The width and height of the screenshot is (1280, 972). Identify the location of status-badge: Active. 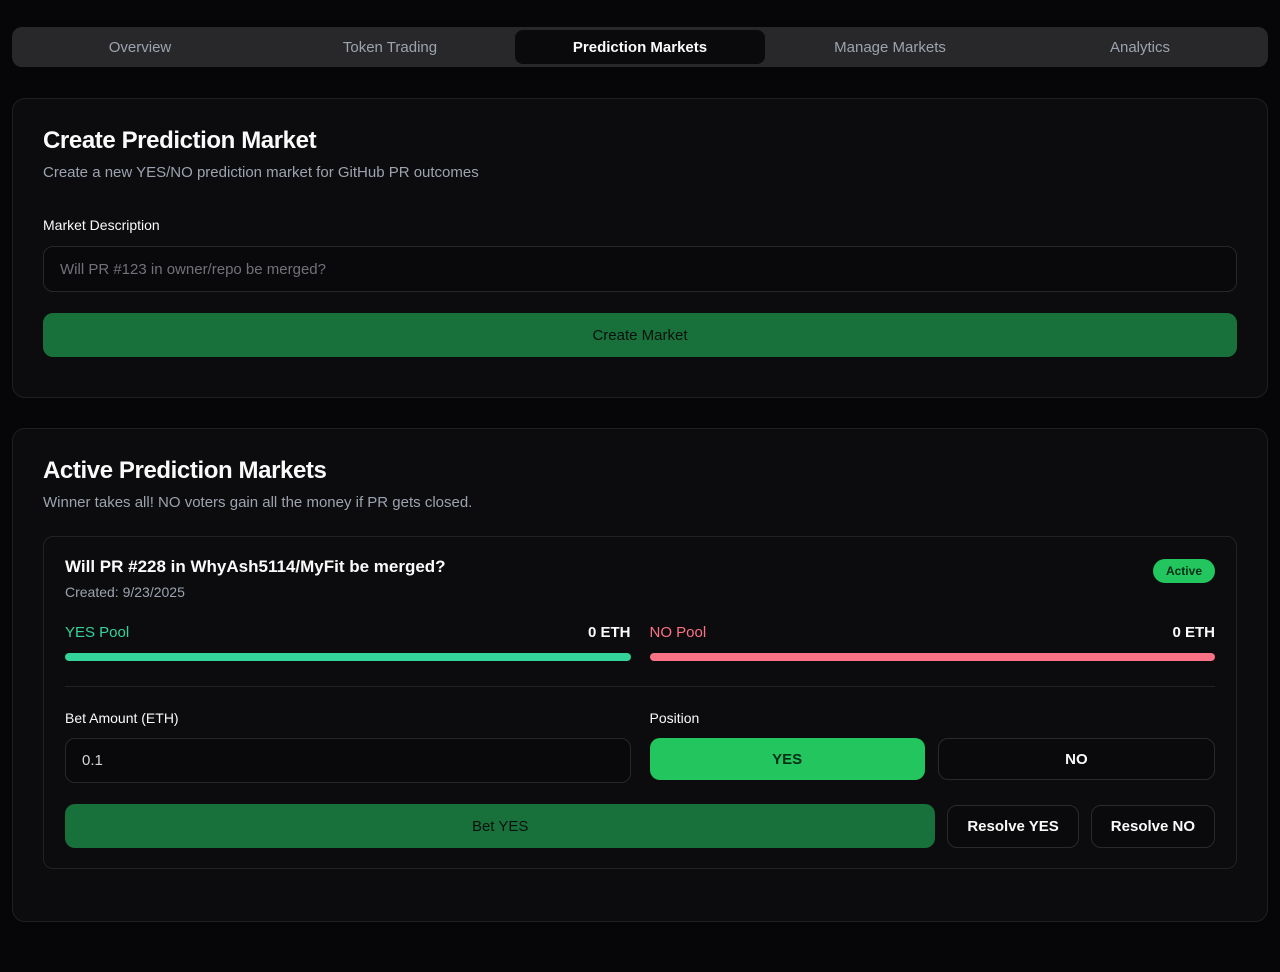
(1183, 571).